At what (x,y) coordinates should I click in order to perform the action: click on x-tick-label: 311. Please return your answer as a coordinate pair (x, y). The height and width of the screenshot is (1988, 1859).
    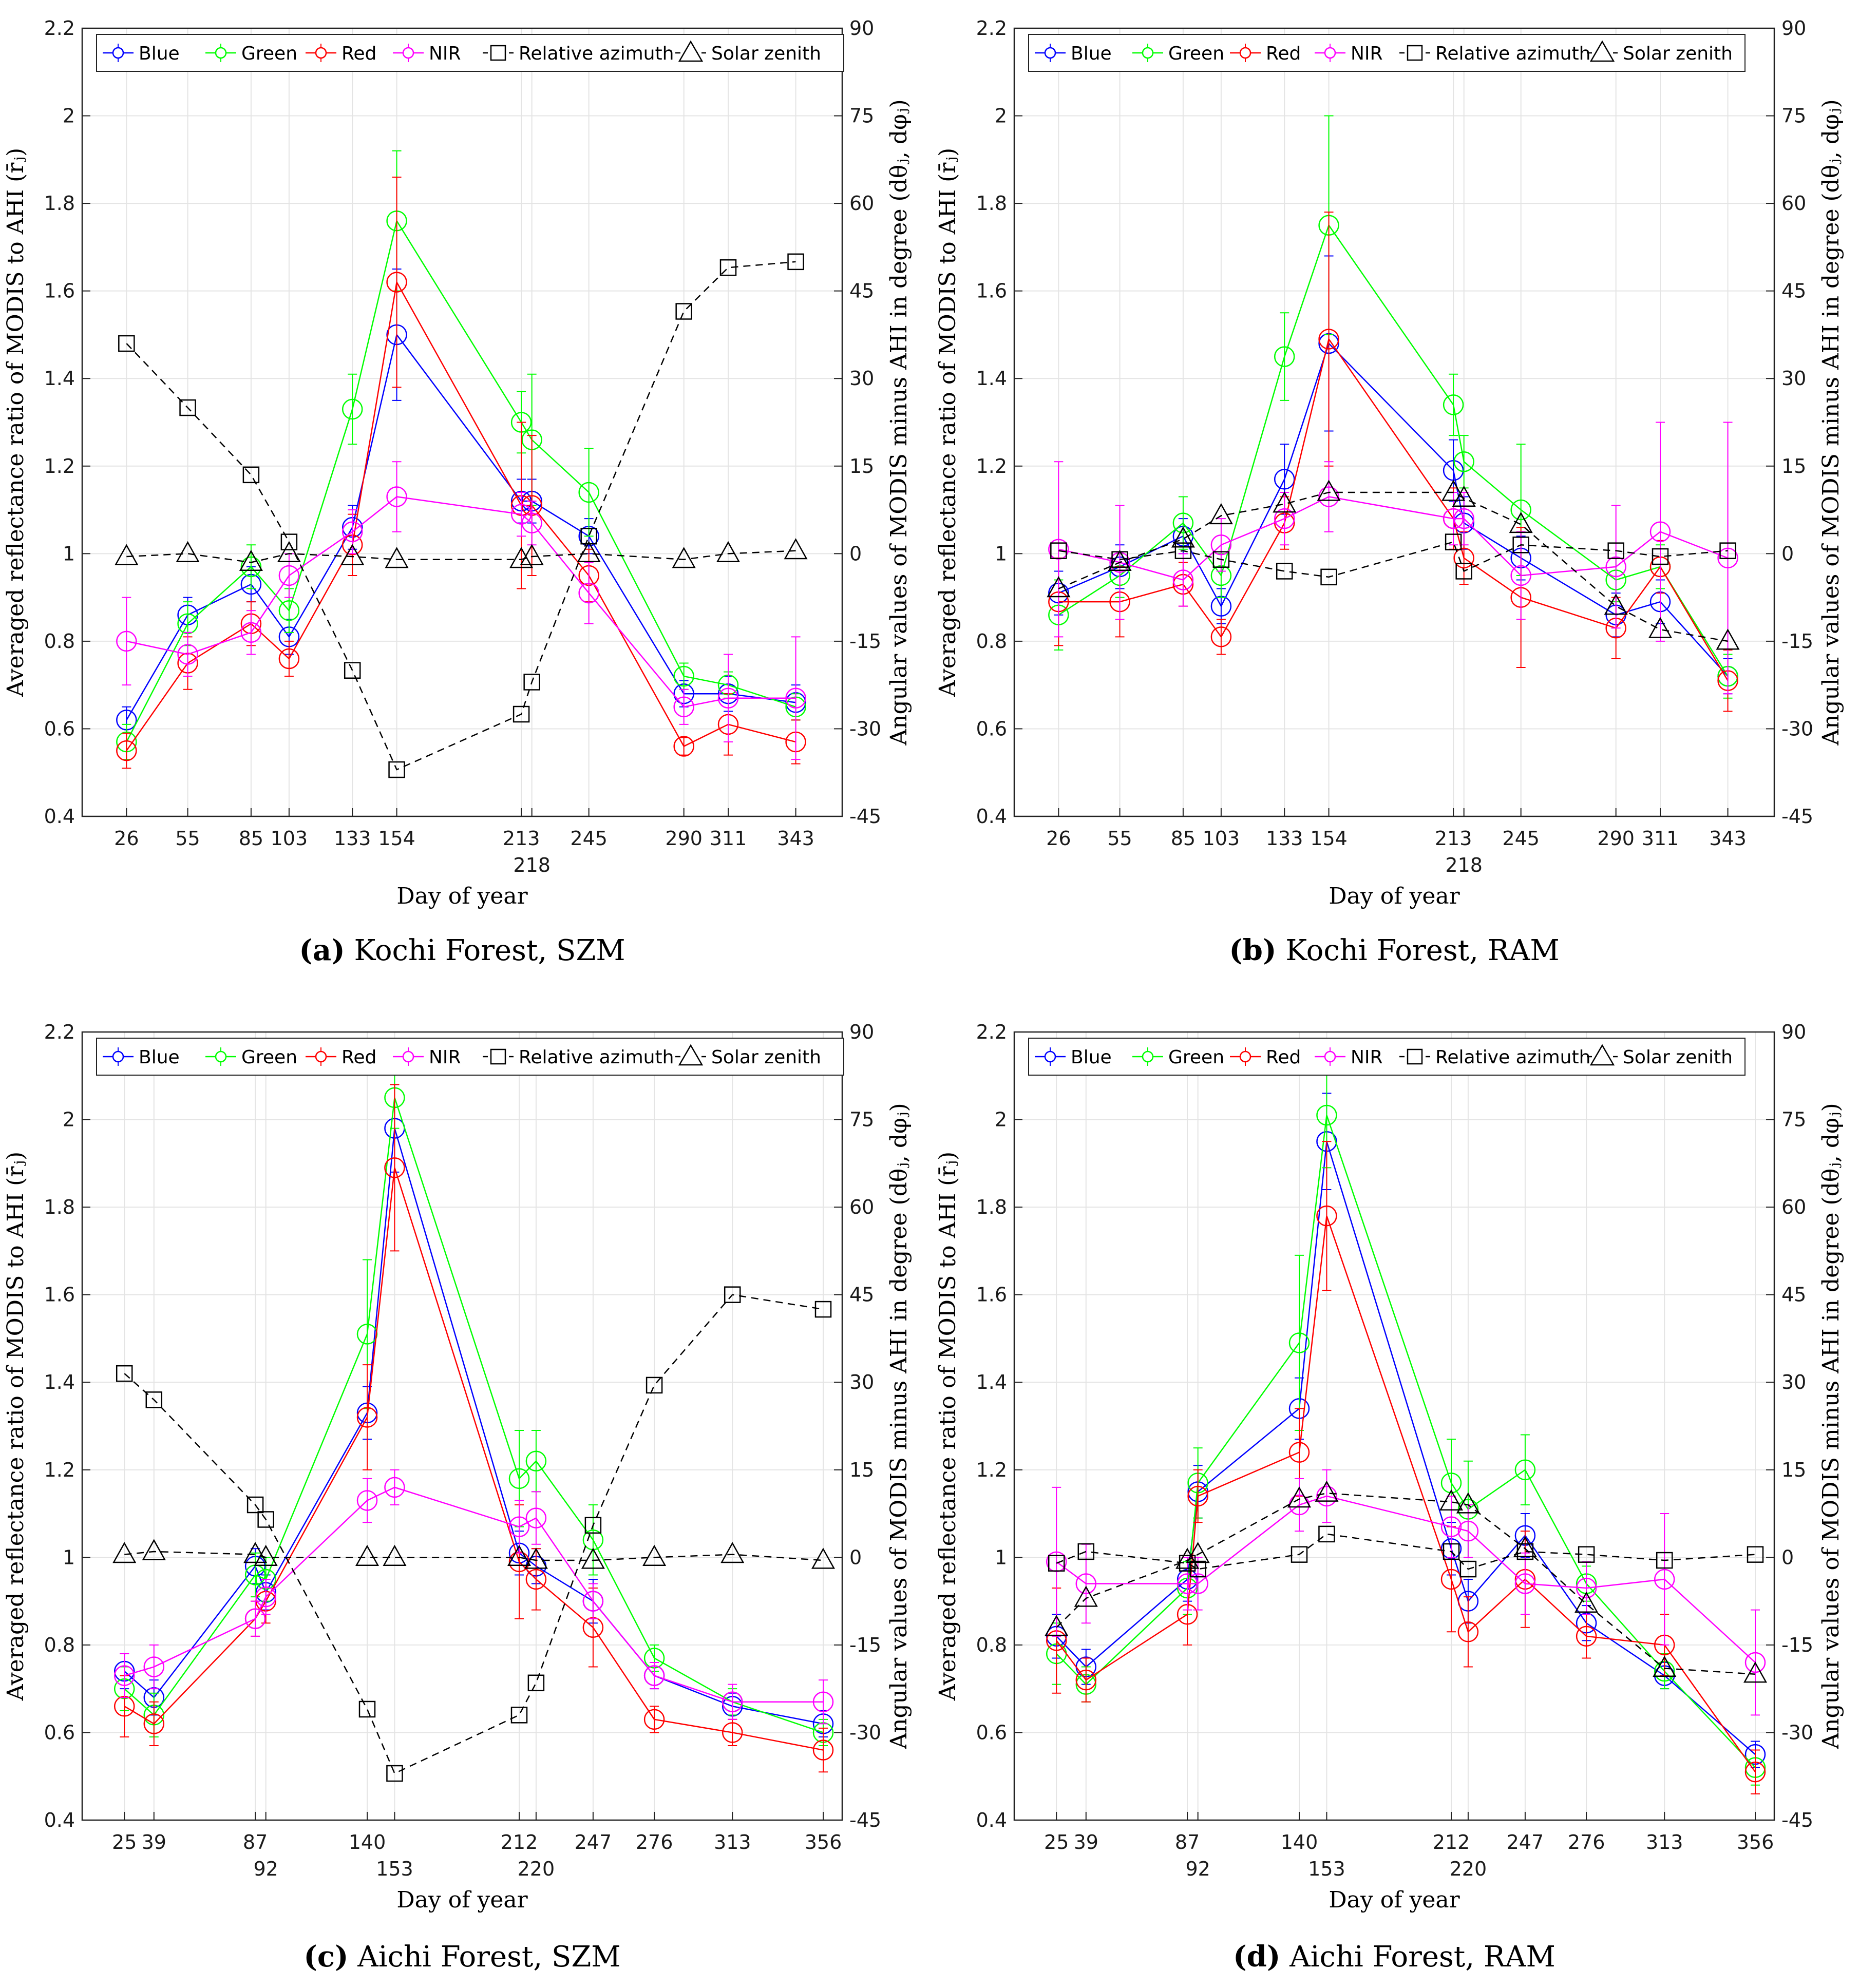
    Looking at the image, I should click on (728, 839).